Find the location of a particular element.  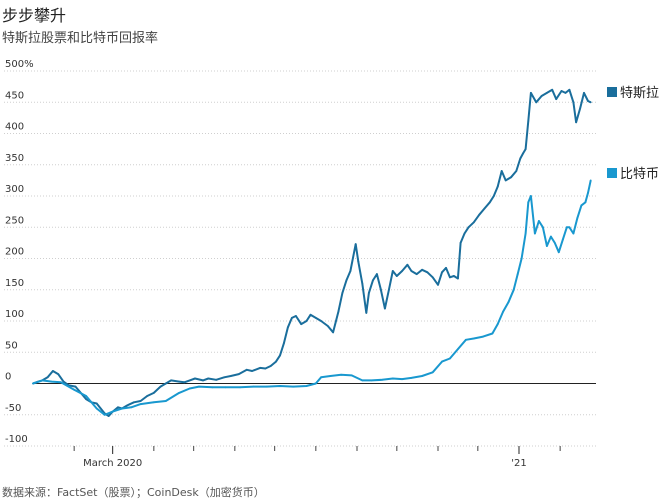

x-tick-label: '21 is located at coordinates (518, 463).